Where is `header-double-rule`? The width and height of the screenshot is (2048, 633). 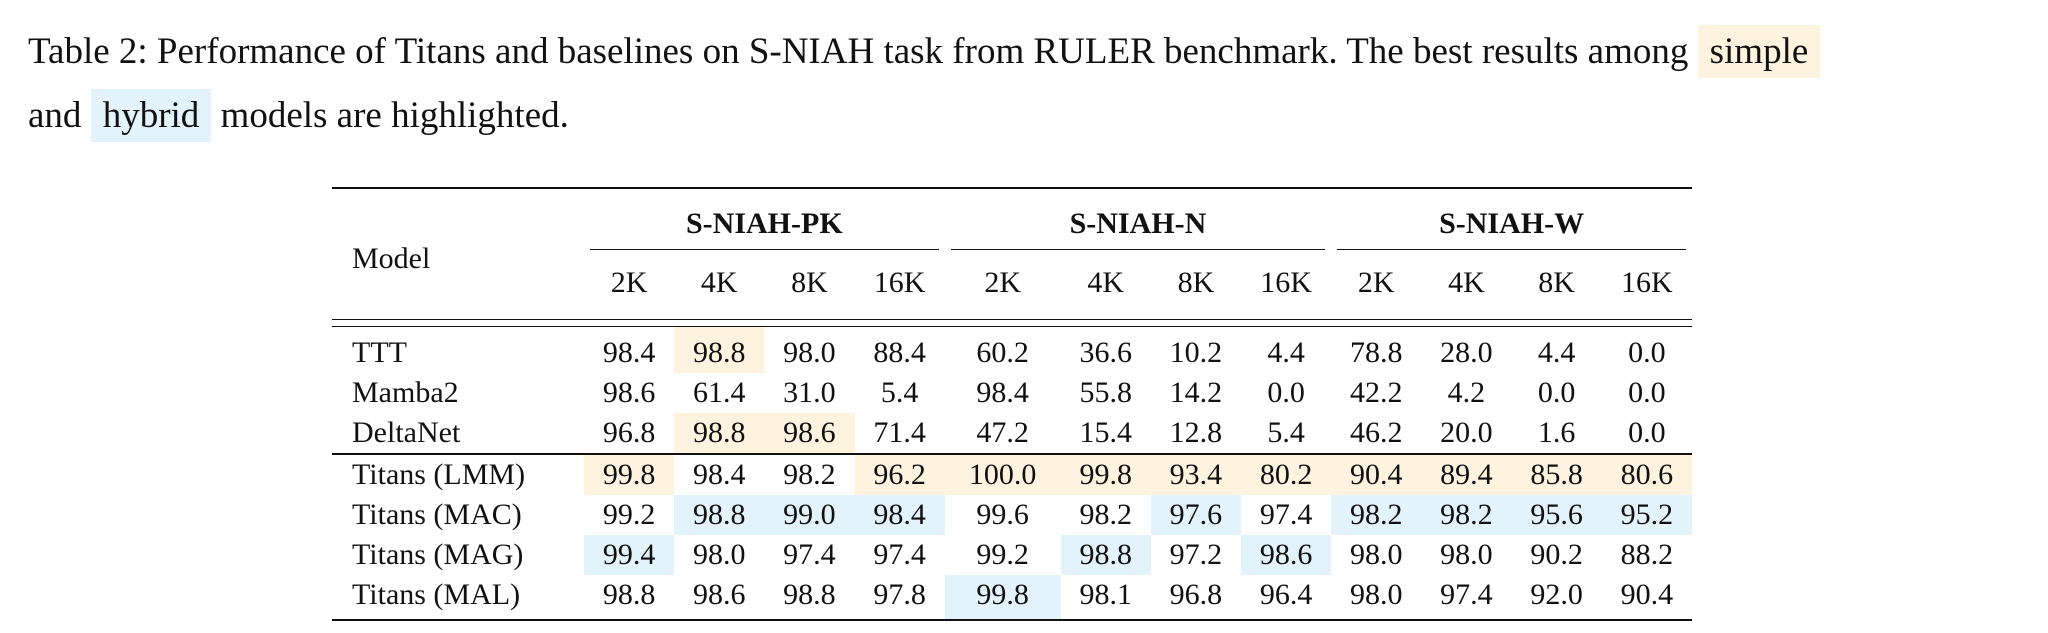 header-double-rule is located at coordinates (1012, 323).